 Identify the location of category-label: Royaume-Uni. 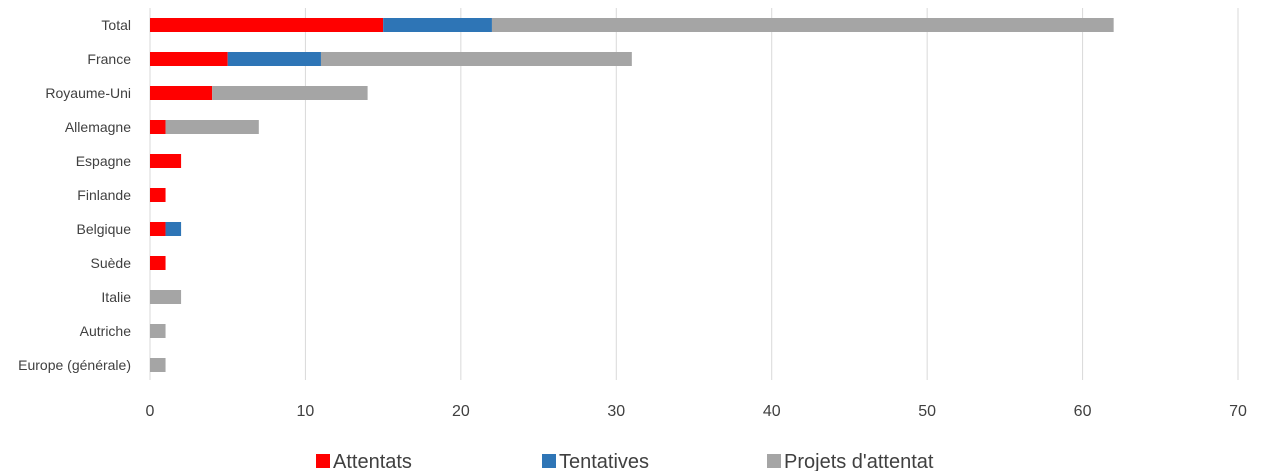
(88, 93).